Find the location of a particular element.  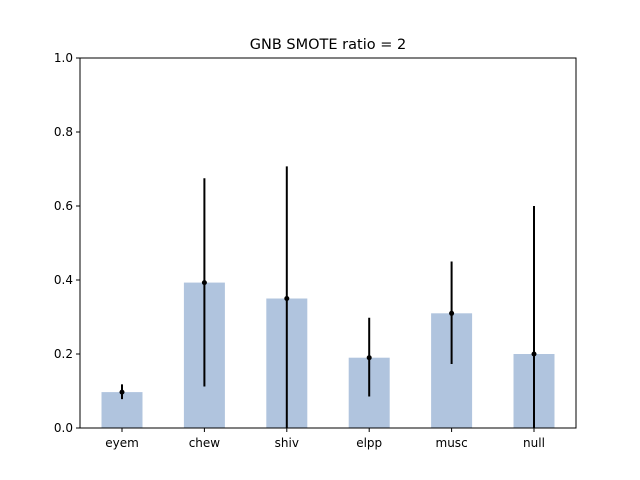

y-tick-label: 0.0 is located at coordinates (63, 428).